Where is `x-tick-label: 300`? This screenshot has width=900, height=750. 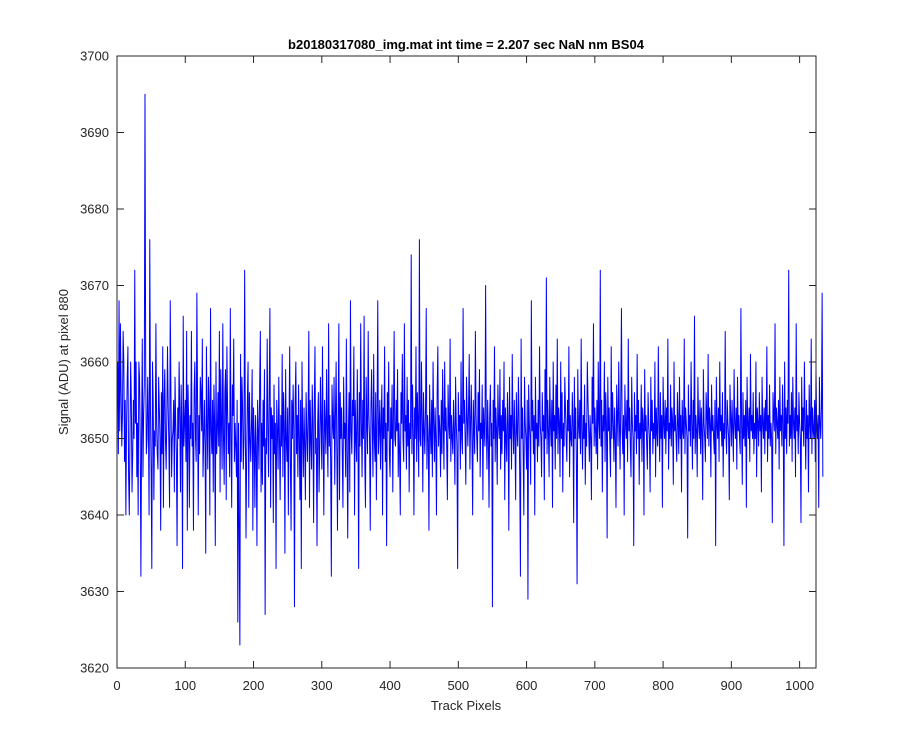 x-tick-label: 300 is located at coordinates (322, 685).